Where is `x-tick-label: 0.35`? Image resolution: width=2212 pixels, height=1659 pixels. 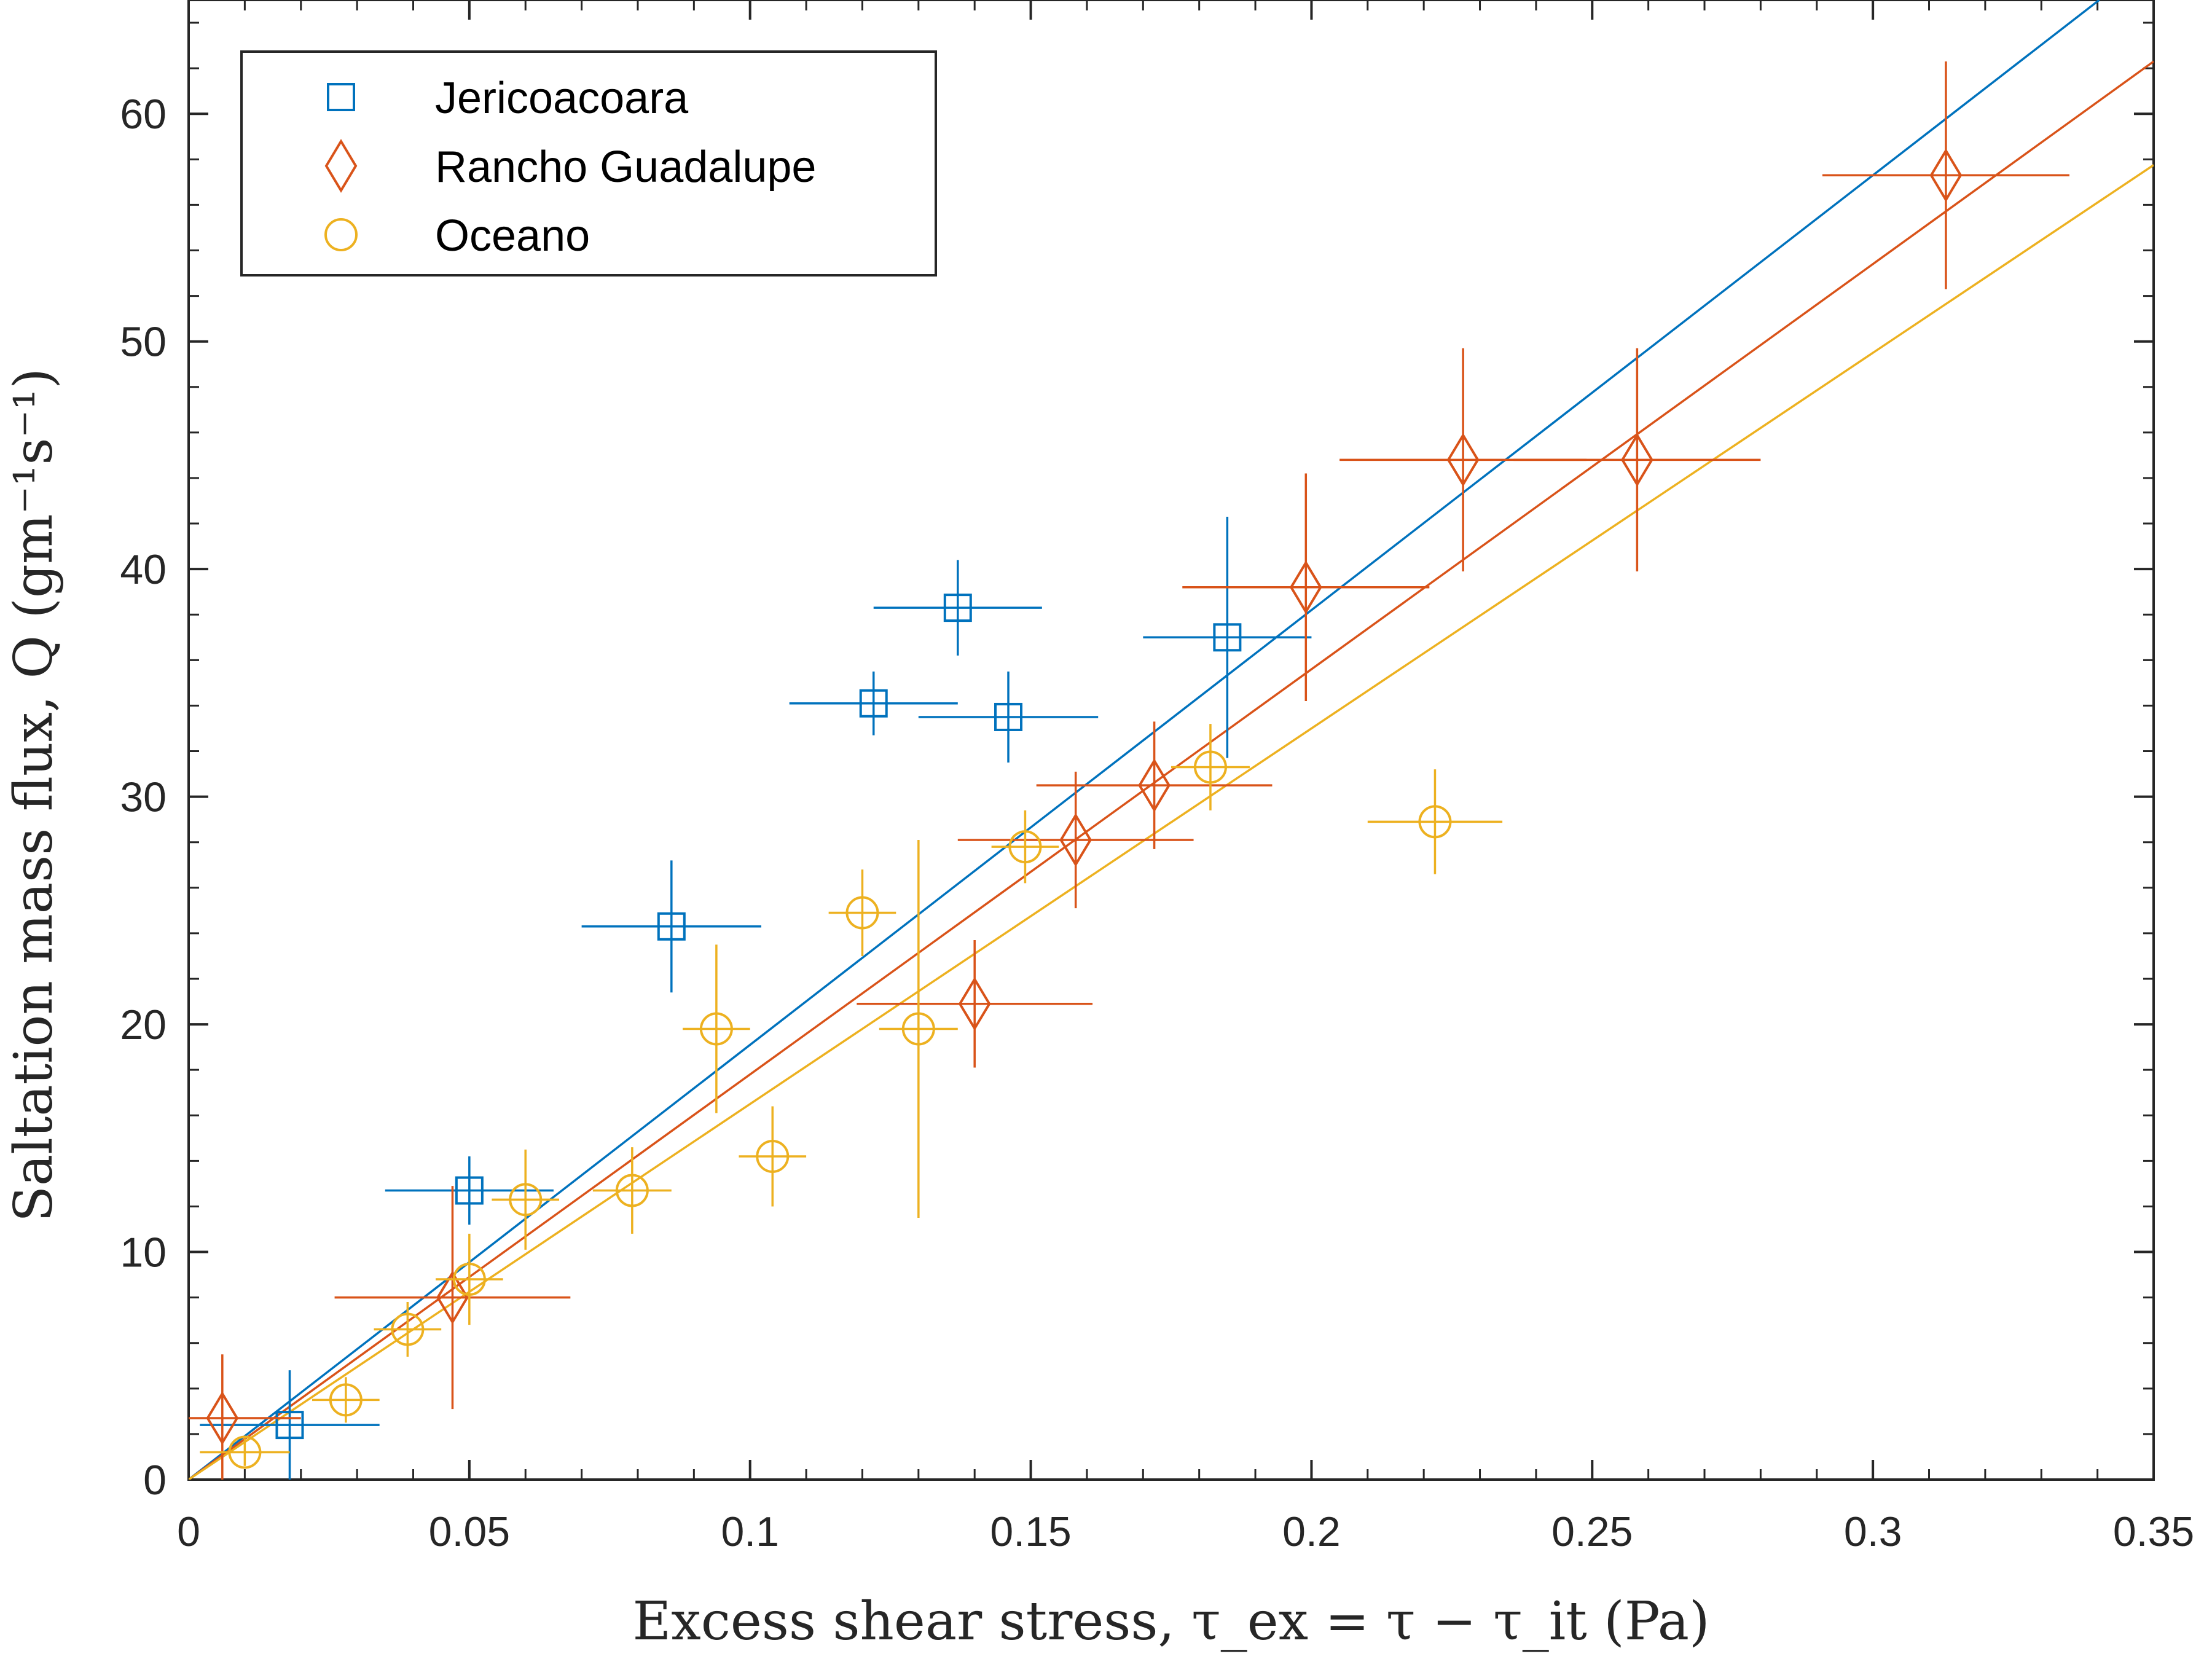 x-tick-label: 0.35 is located at coordinates (2153, 1531).